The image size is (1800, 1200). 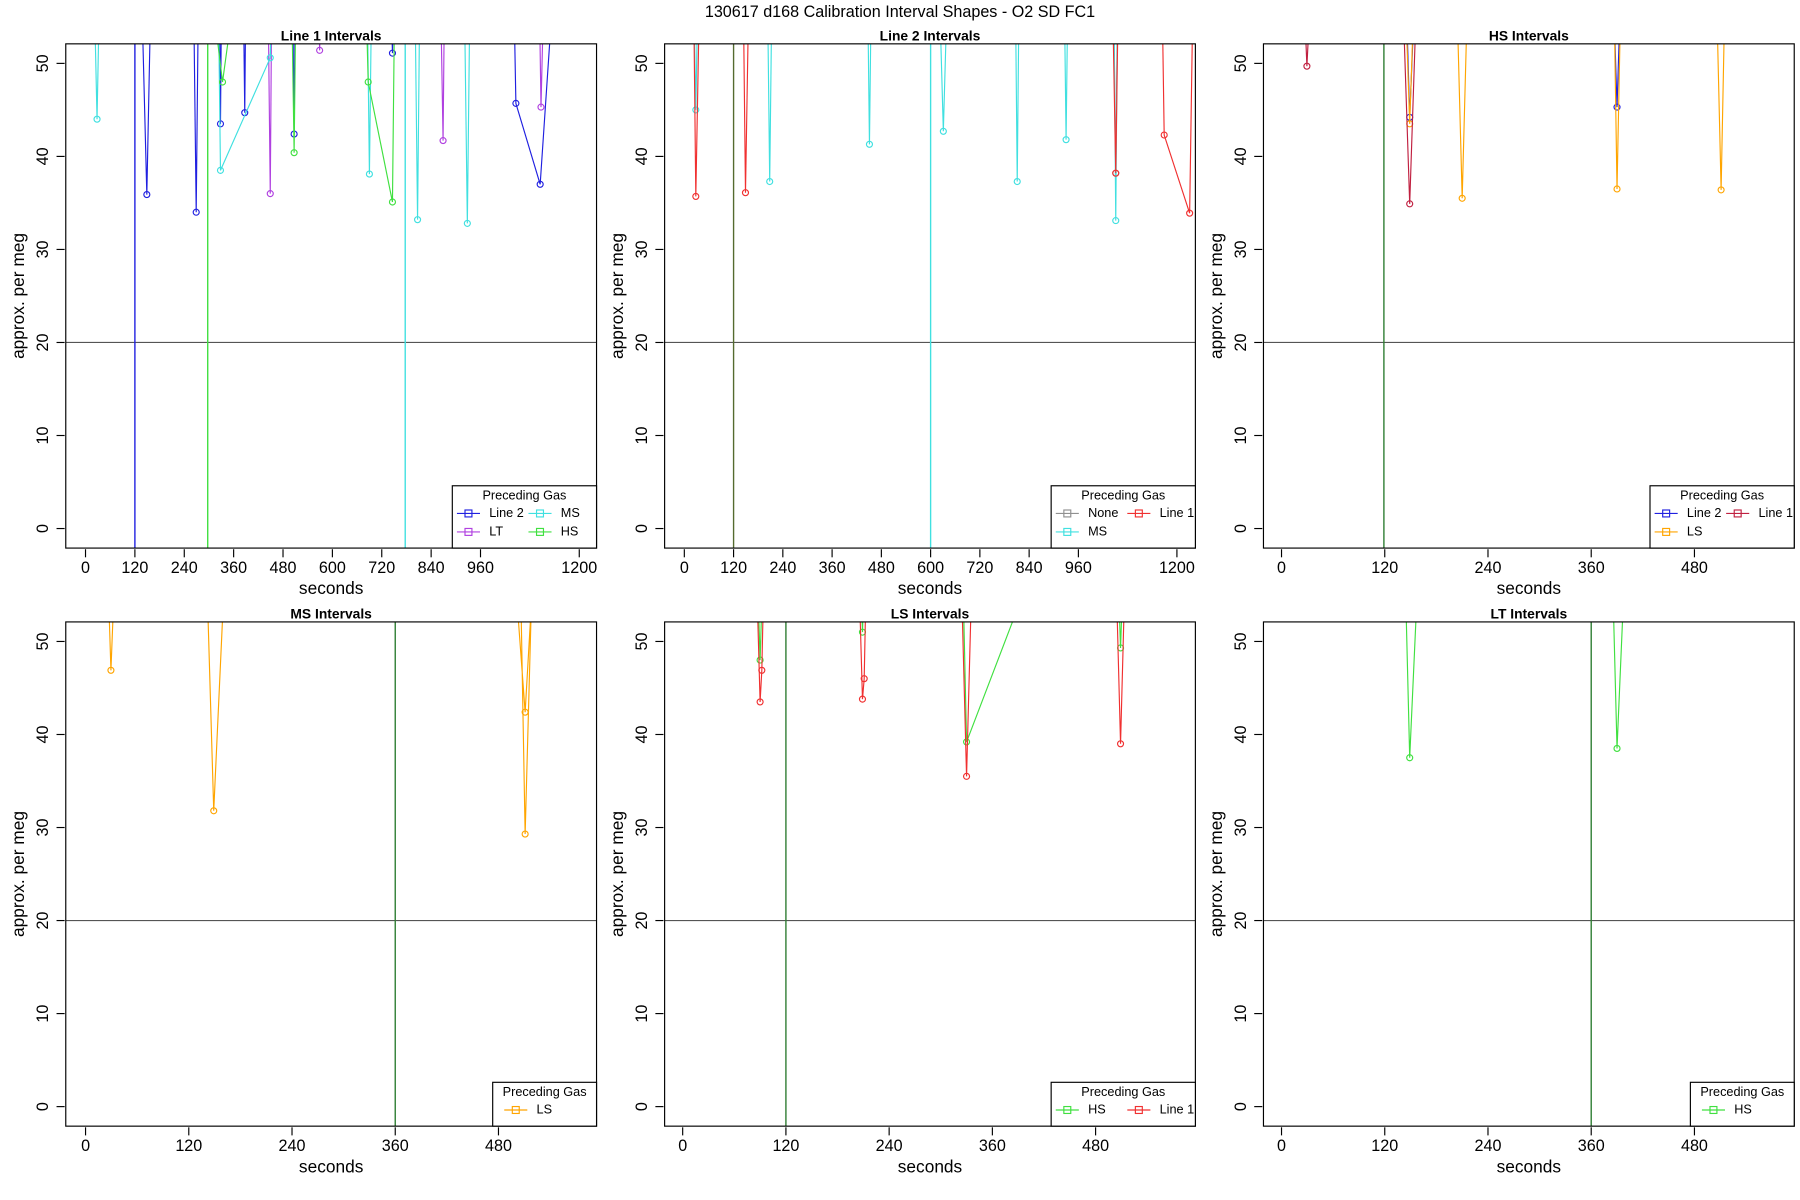 I want to click on legend: Preceding Gas Line 2 LT MS HS, so click(x=524, y=517).